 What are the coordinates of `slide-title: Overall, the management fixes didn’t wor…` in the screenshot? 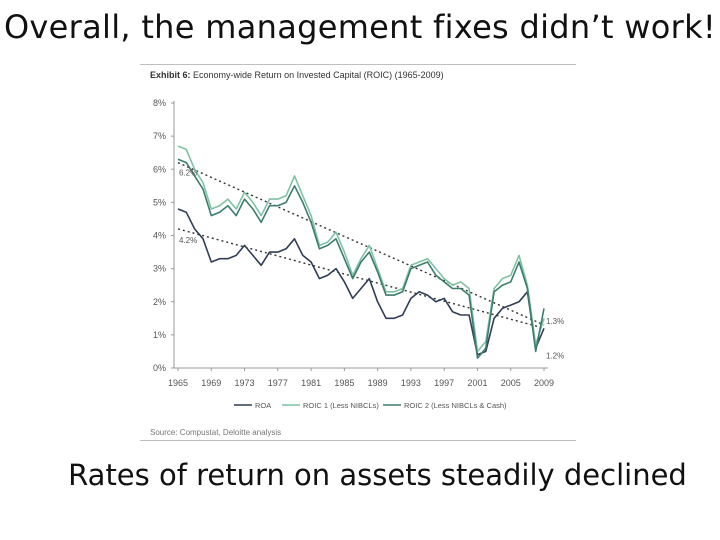 It's located at (360, 27).